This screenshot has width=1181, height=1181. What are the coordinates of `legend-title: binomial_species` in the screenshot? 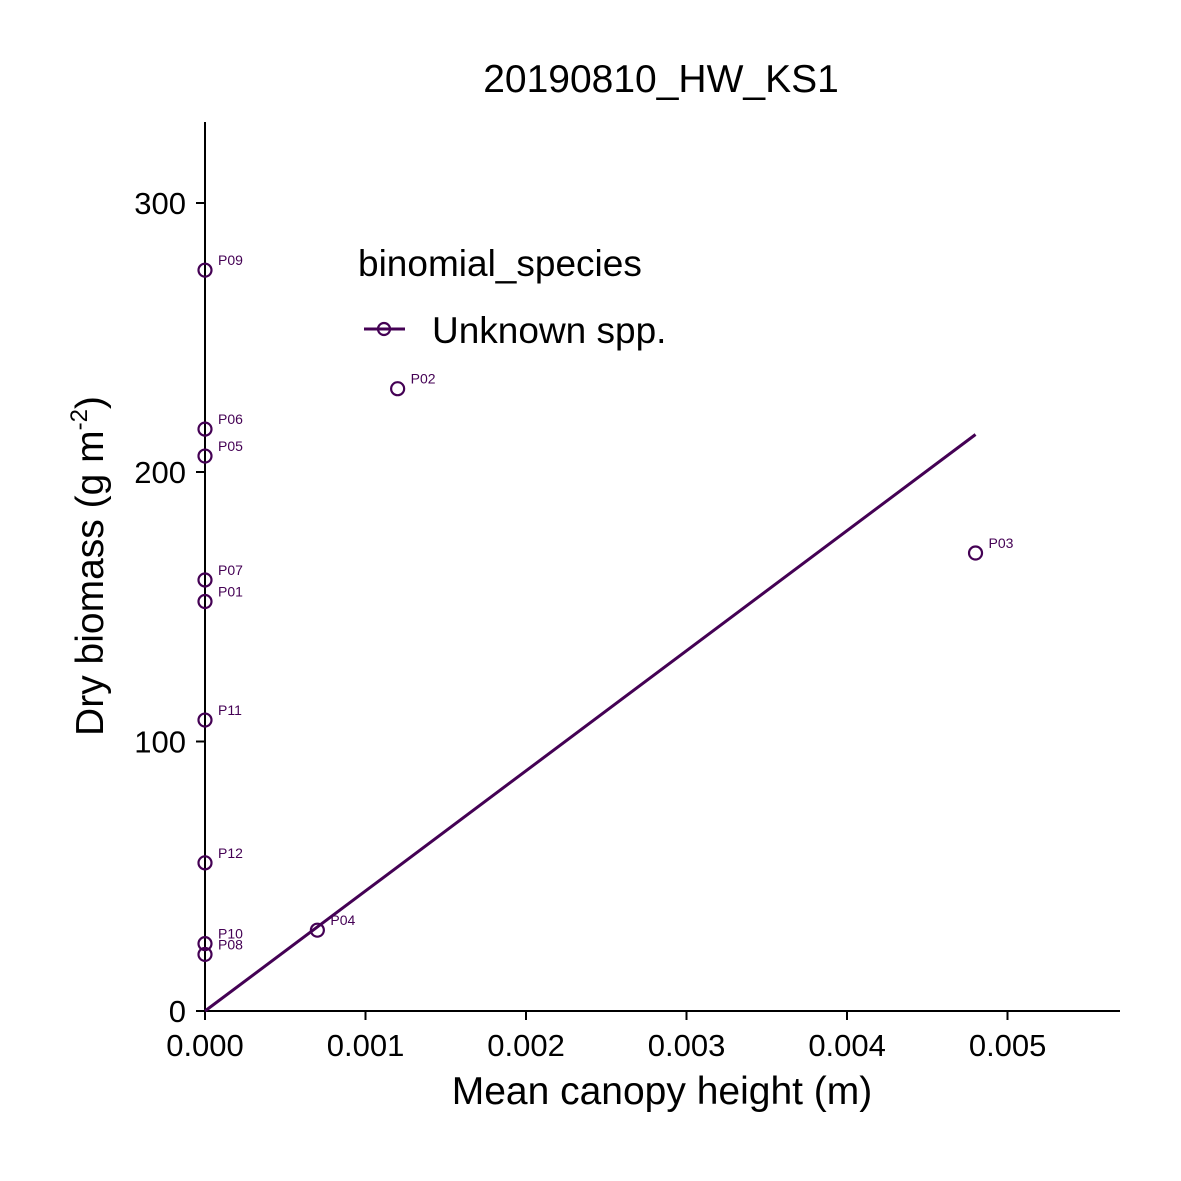 It's located at (500, 263).